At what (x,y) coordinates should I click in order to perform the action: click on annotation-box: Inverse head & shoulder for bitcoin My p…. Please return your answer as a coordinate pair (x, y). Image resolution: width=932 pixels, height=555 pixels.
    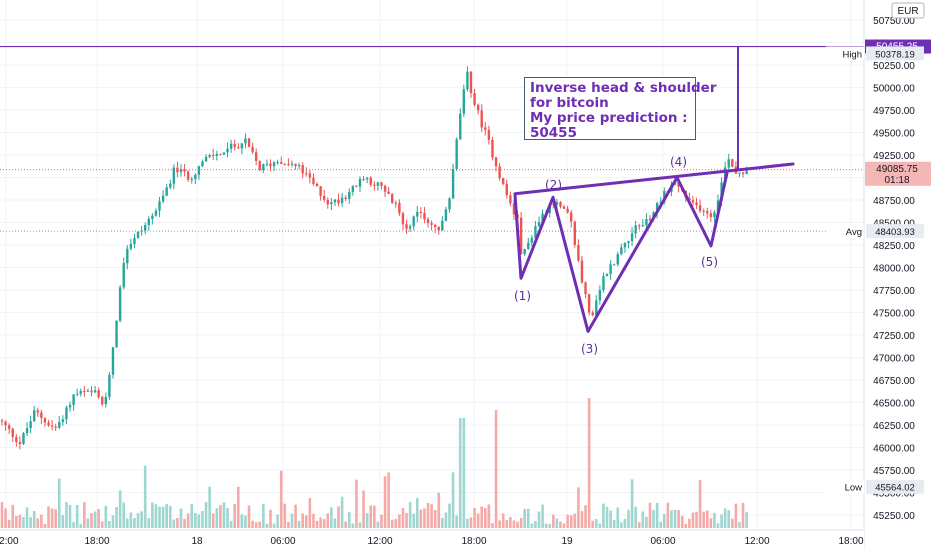
    Looking at the image, I should click on (620, 109).